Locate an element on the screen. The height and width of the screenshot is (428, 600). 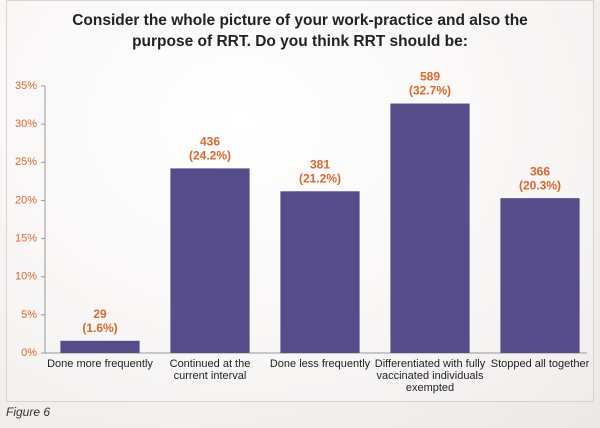
y-tick-label: 25% is located at coordinates (26, 162).